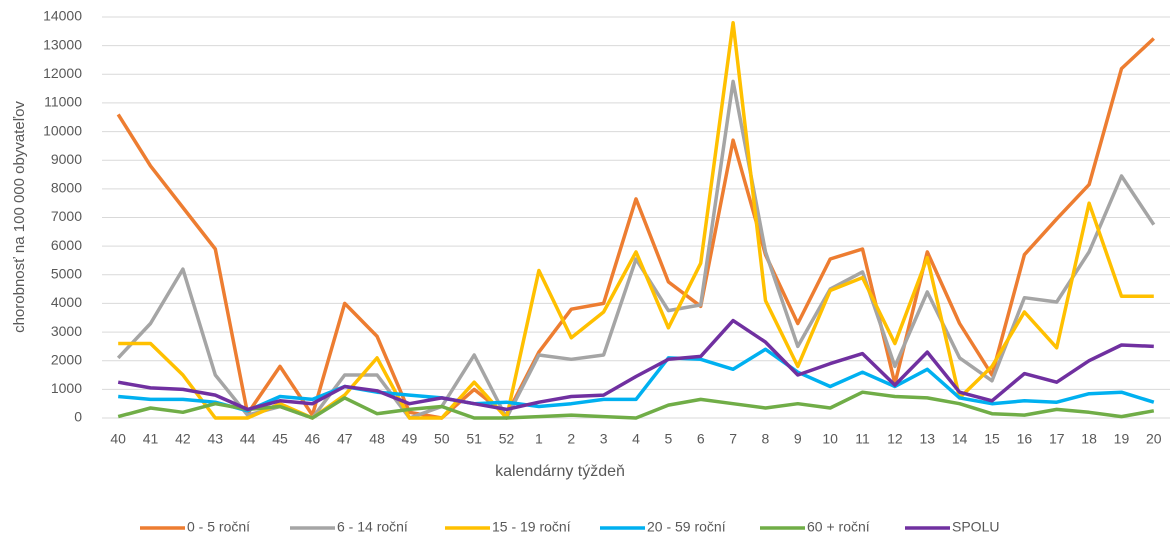 The height and width of the screenshot is (545, 1170). Describe the element at coordinates (507, 439) in the screenshot. I see `x-tick-label: 52` at that location.